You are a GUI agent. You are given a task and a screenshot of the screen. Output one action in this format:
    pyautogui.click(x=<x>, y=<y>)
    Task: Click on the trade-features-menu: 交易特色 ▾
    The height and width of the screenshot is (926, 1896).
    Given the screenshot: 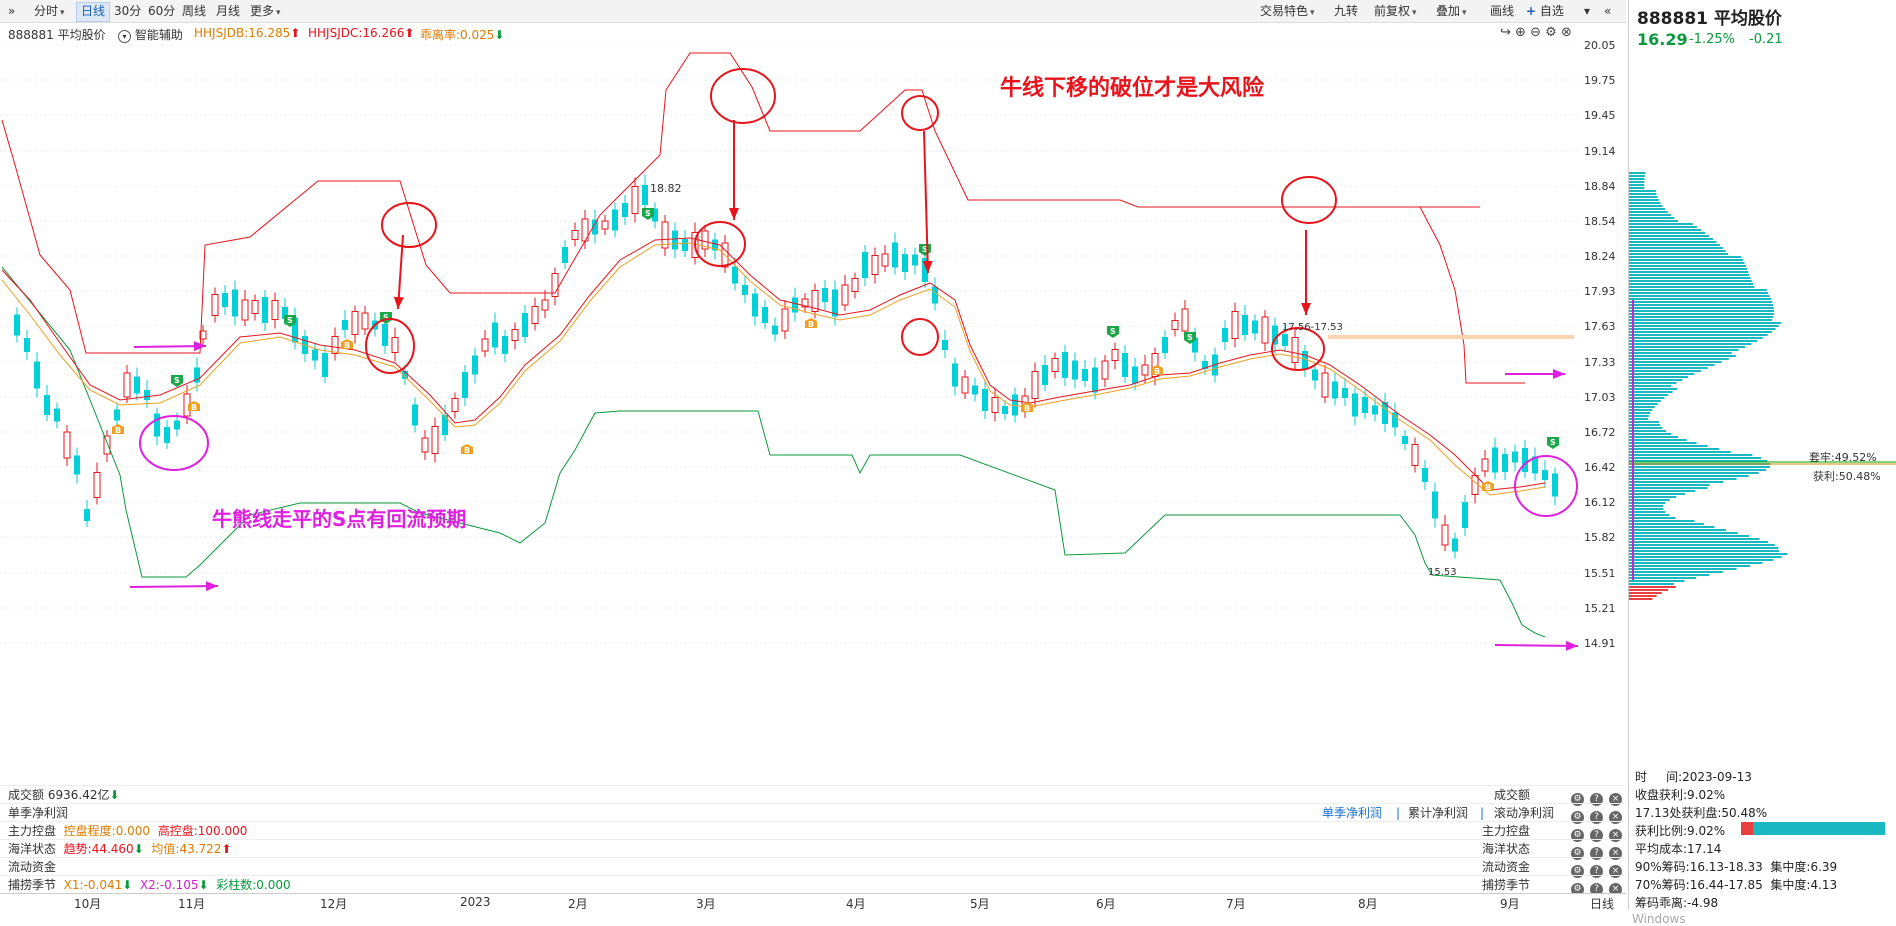 What is the action you would take?
    pyautogui.click(x=1287, y=11)
    